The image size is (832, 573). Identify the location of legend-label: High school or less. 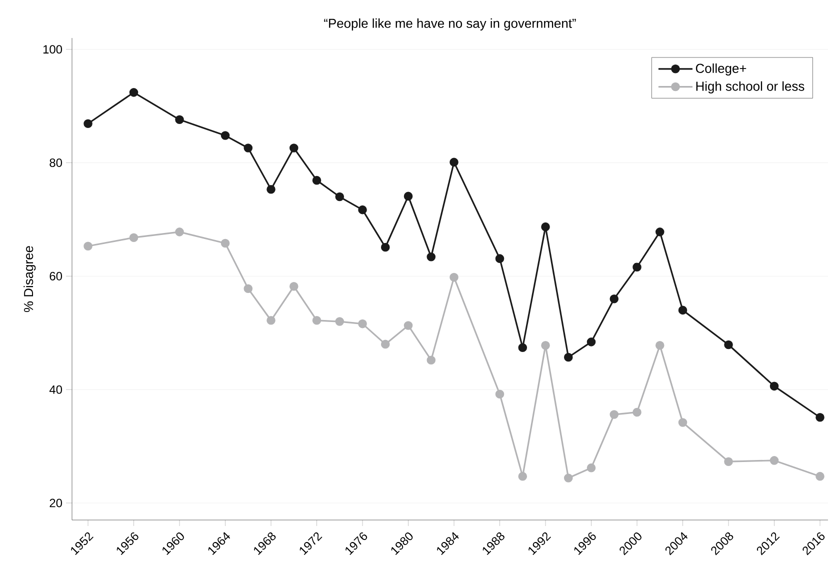
(750, 87).